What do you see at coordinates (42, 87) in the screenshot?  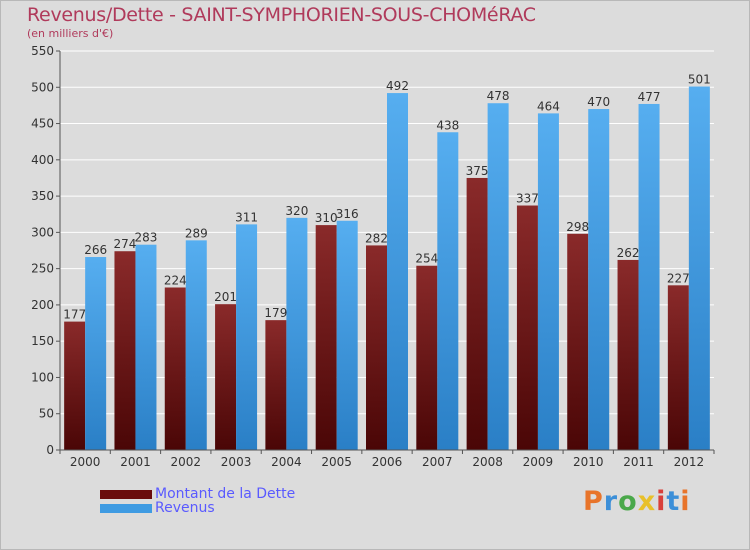 I see `y-tick-label: 500` at bounding box center [42, 87].